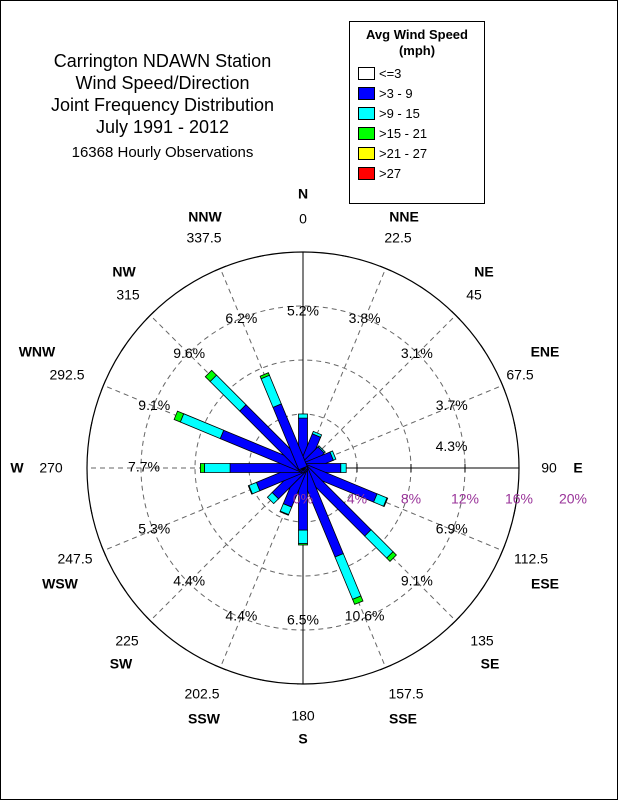 This screenshot has height=800, width=618. I want to click on petal-segment-ssw, so click(284, 513).